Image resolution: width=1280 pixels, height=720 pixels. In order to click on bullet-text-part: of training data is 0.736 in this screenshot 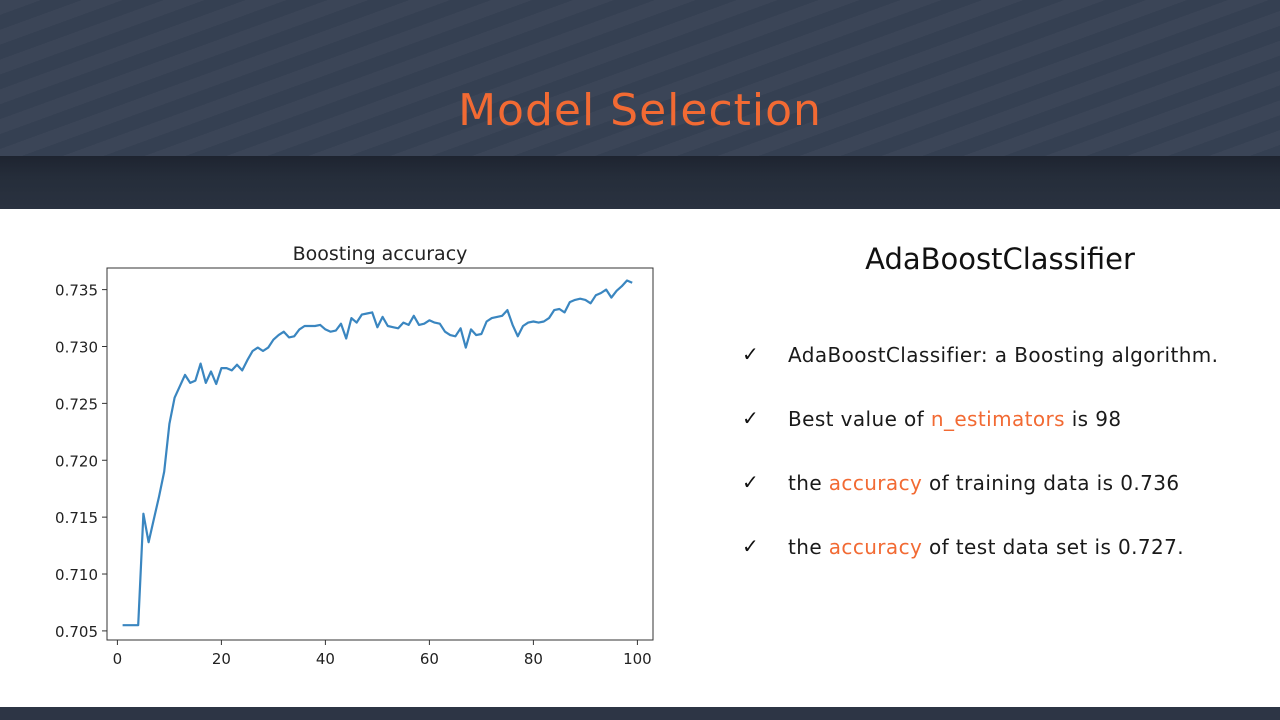, I will do `click(1051, 483)`.